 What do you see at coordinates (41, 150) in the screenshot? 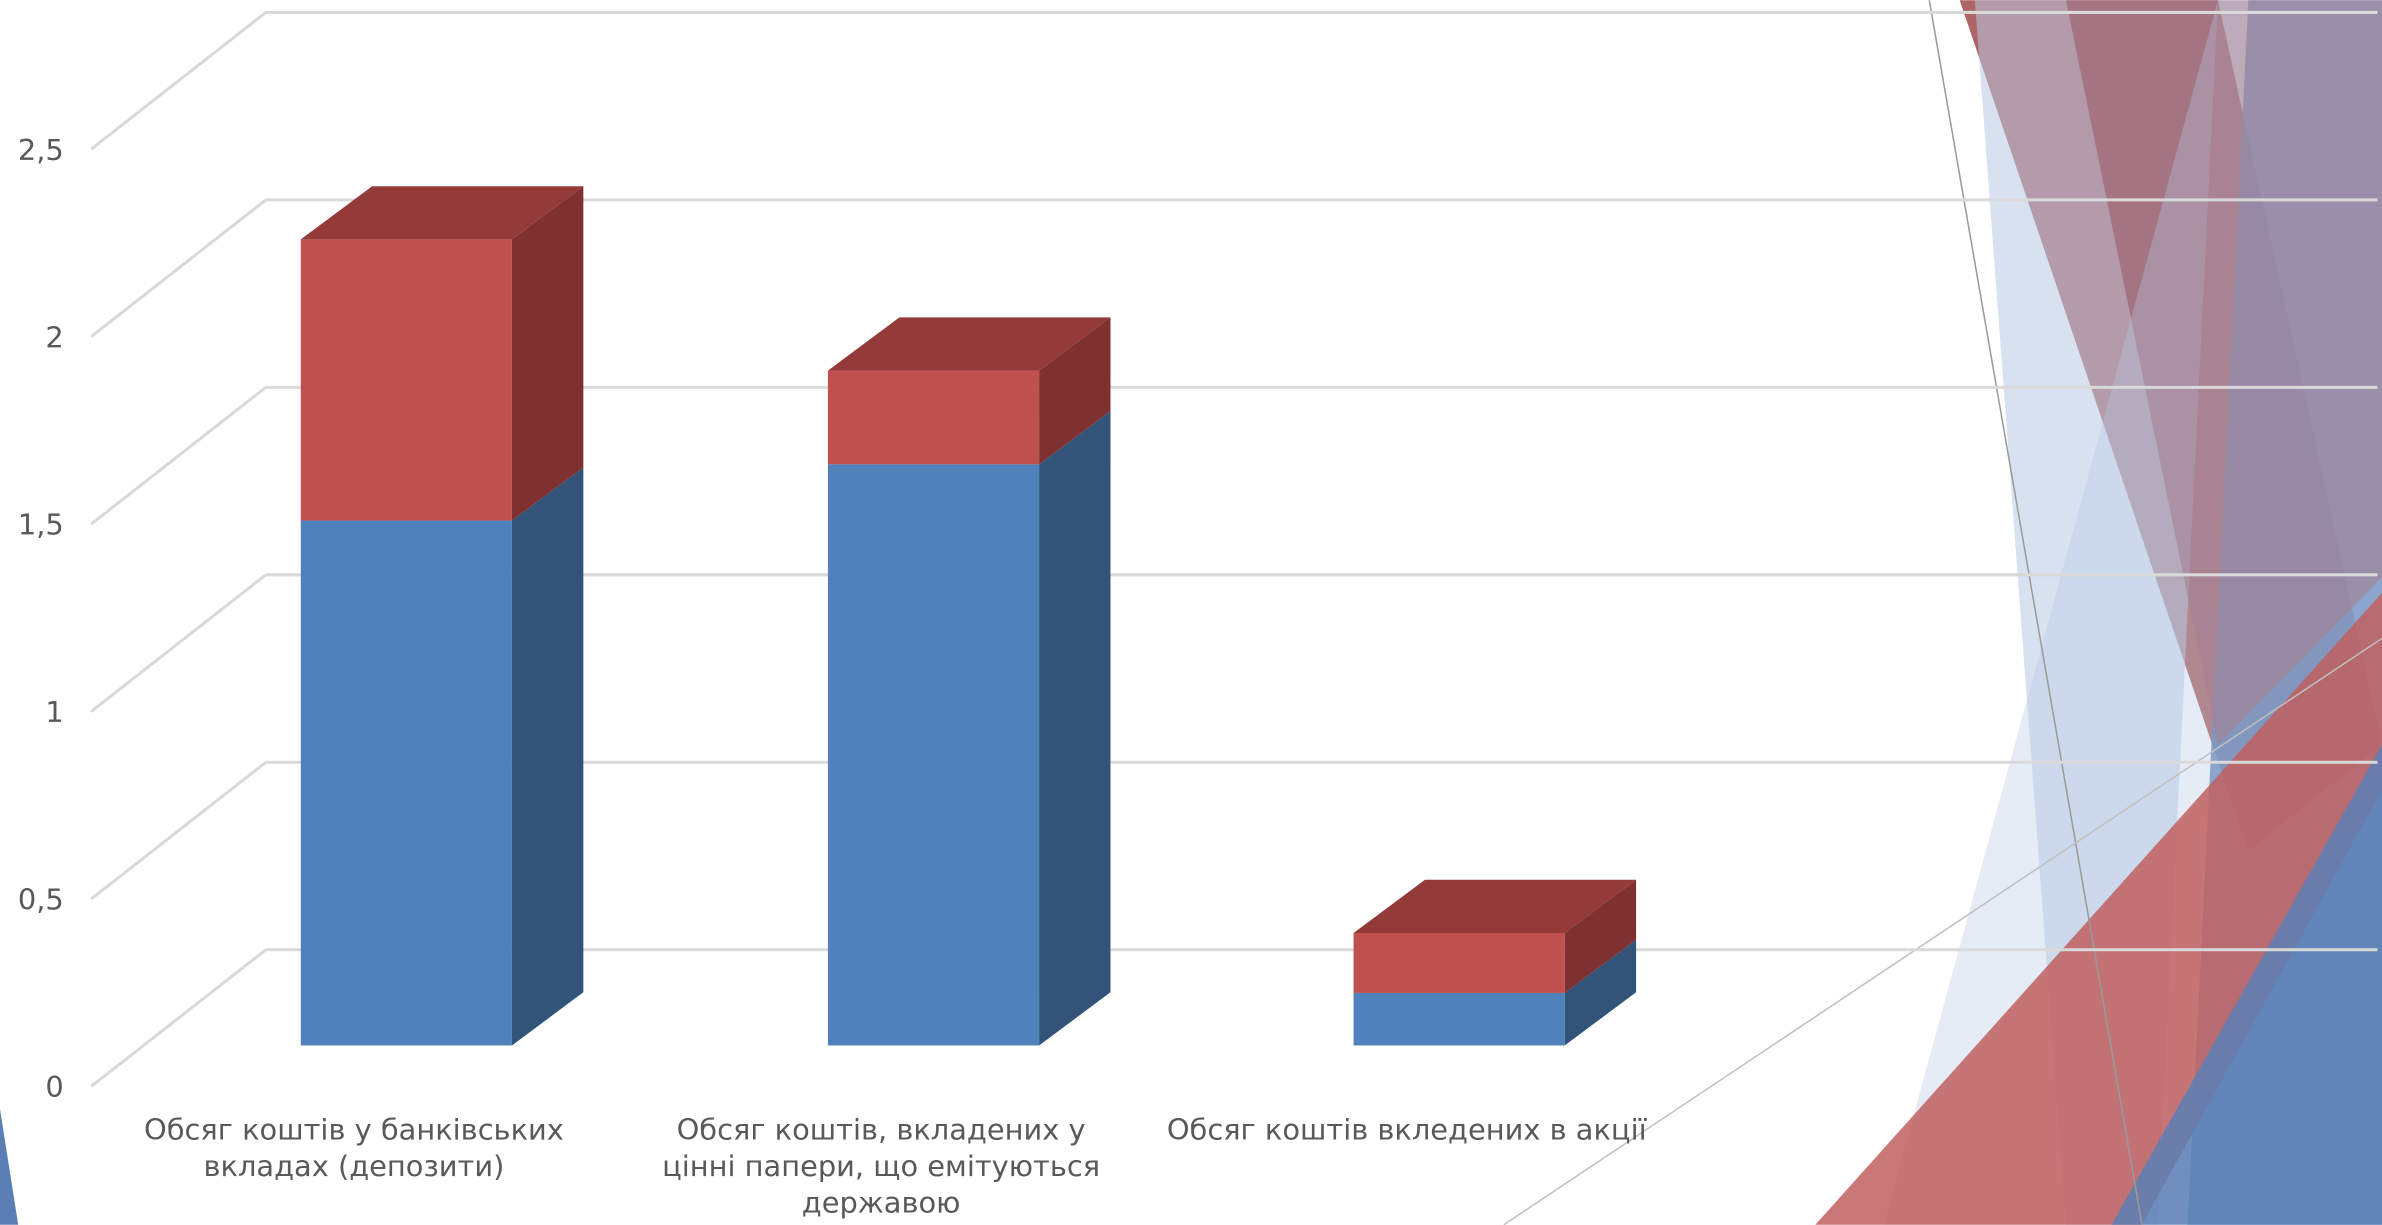
I see `y-tick-label: 2,5` at bounding box center [41, 150].